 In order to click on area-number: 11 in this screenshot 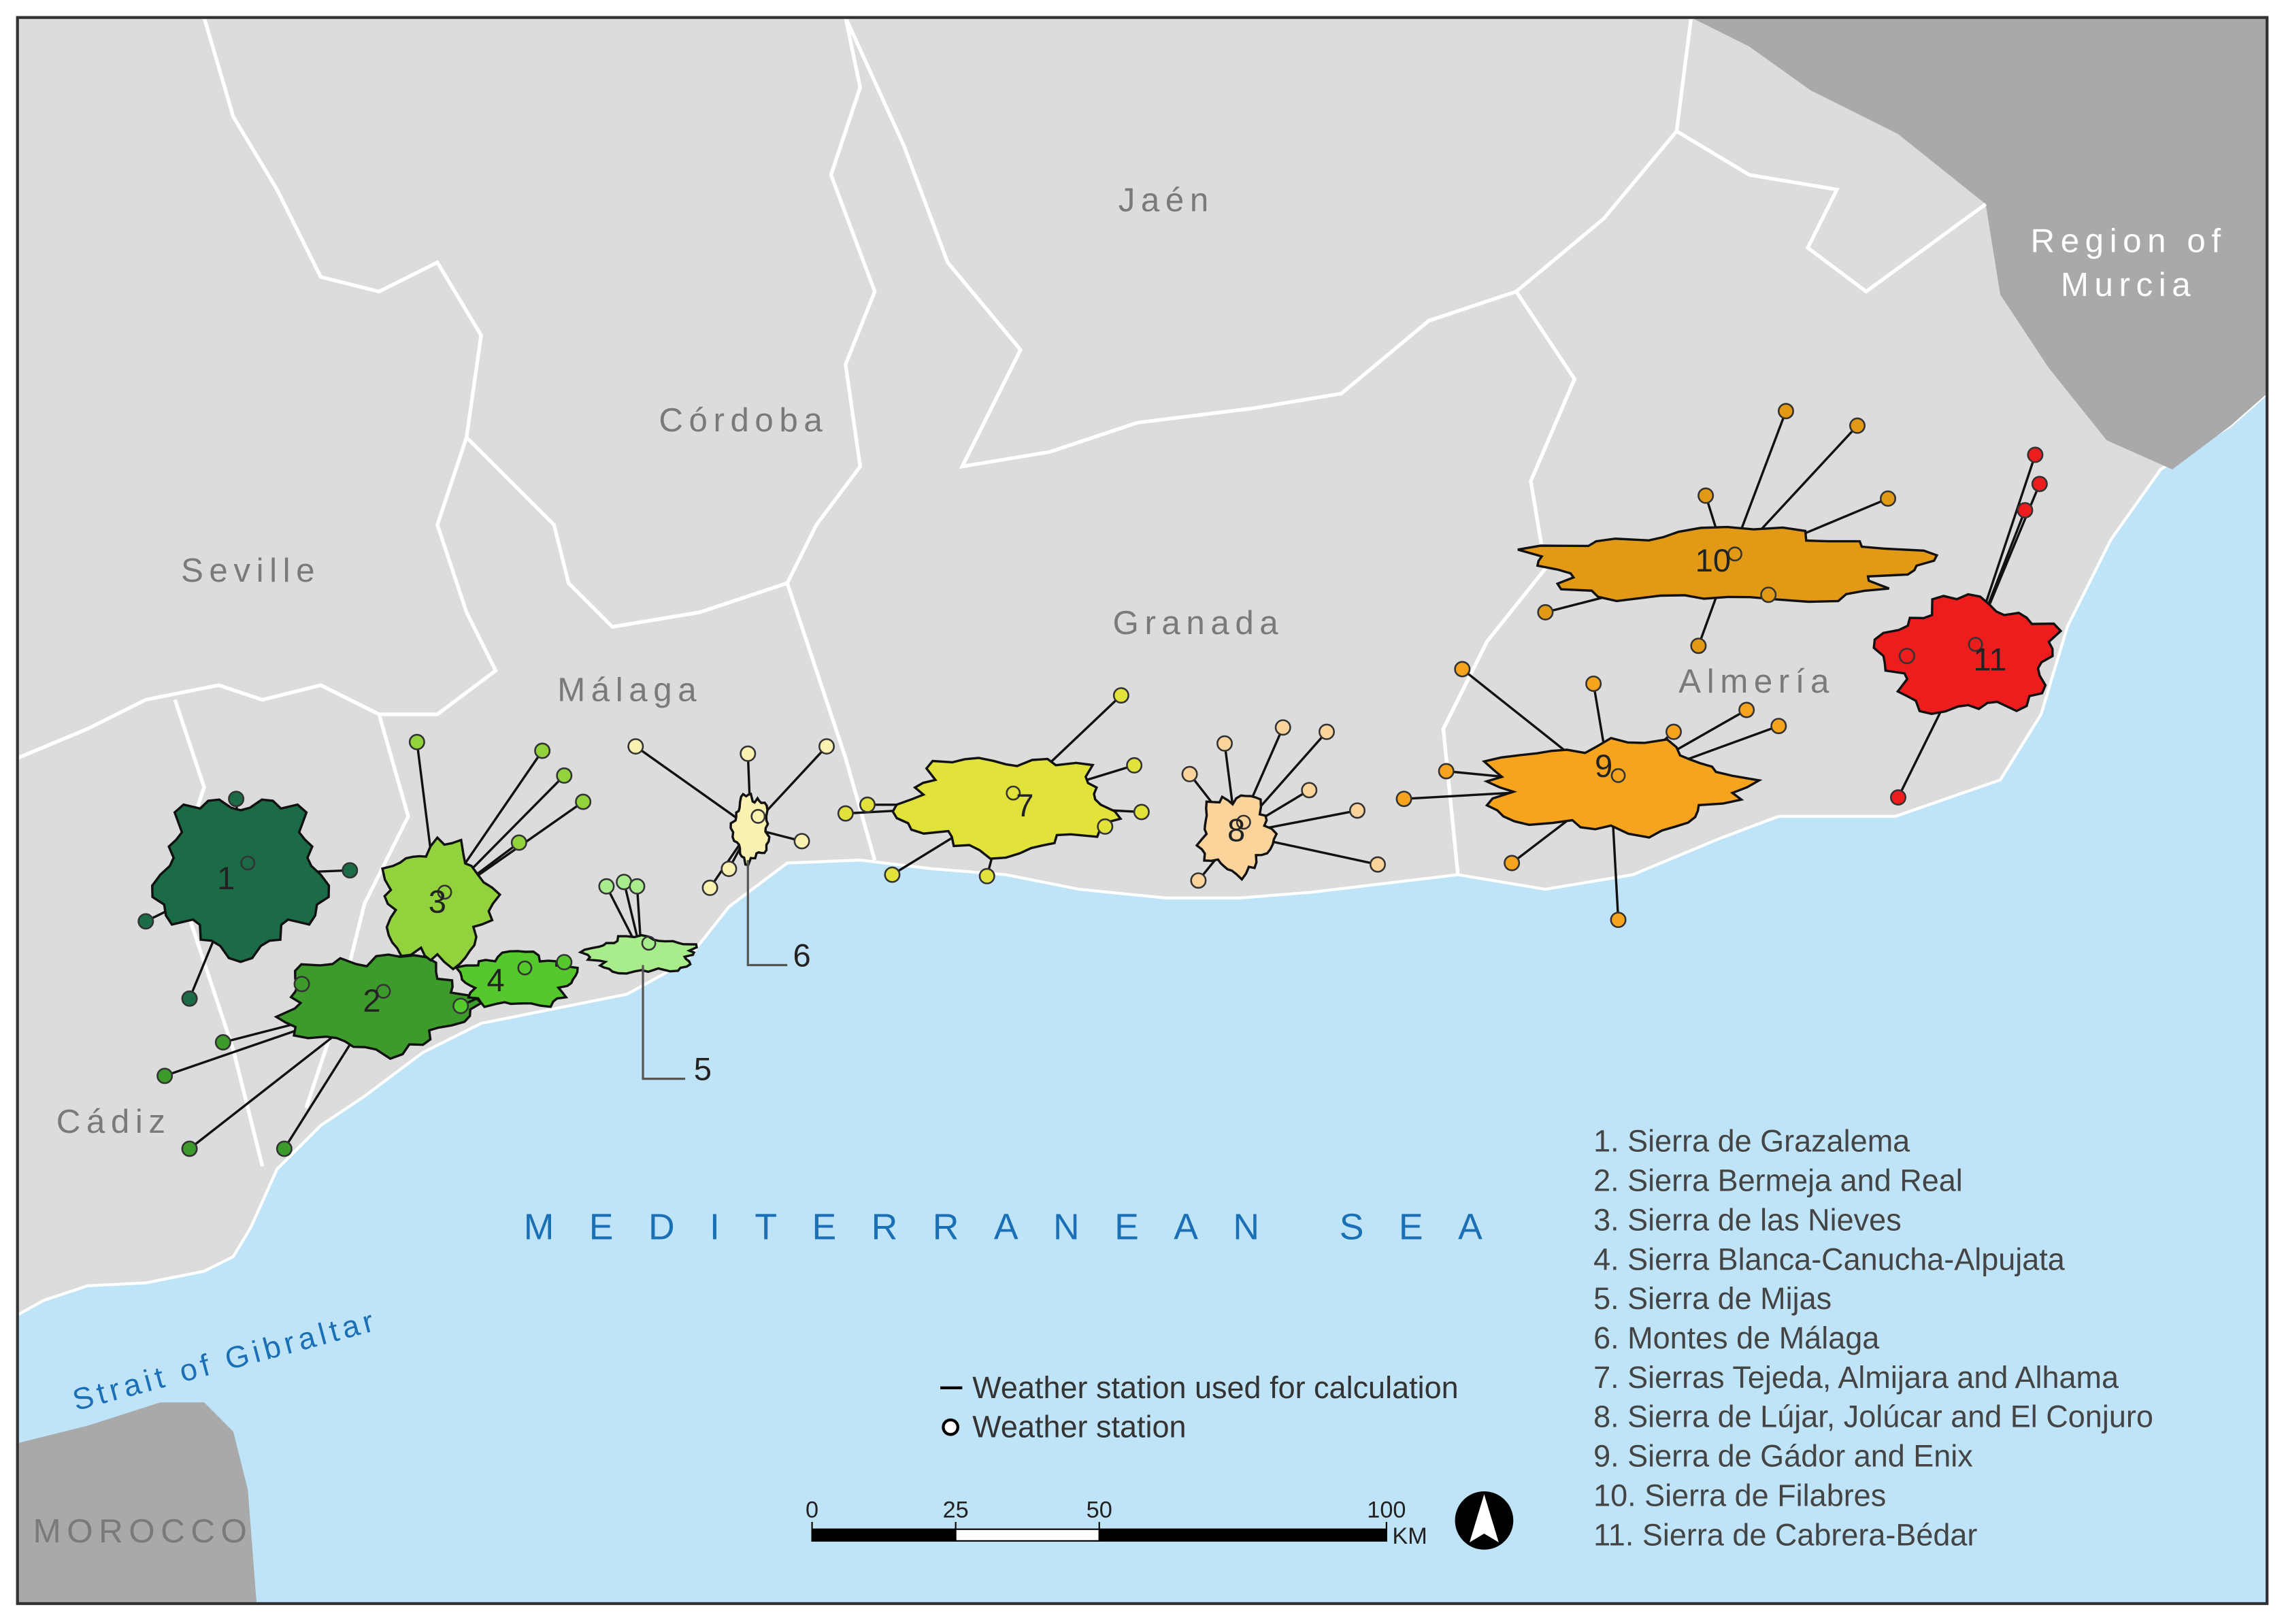, I will do `click(1991, 660)`.